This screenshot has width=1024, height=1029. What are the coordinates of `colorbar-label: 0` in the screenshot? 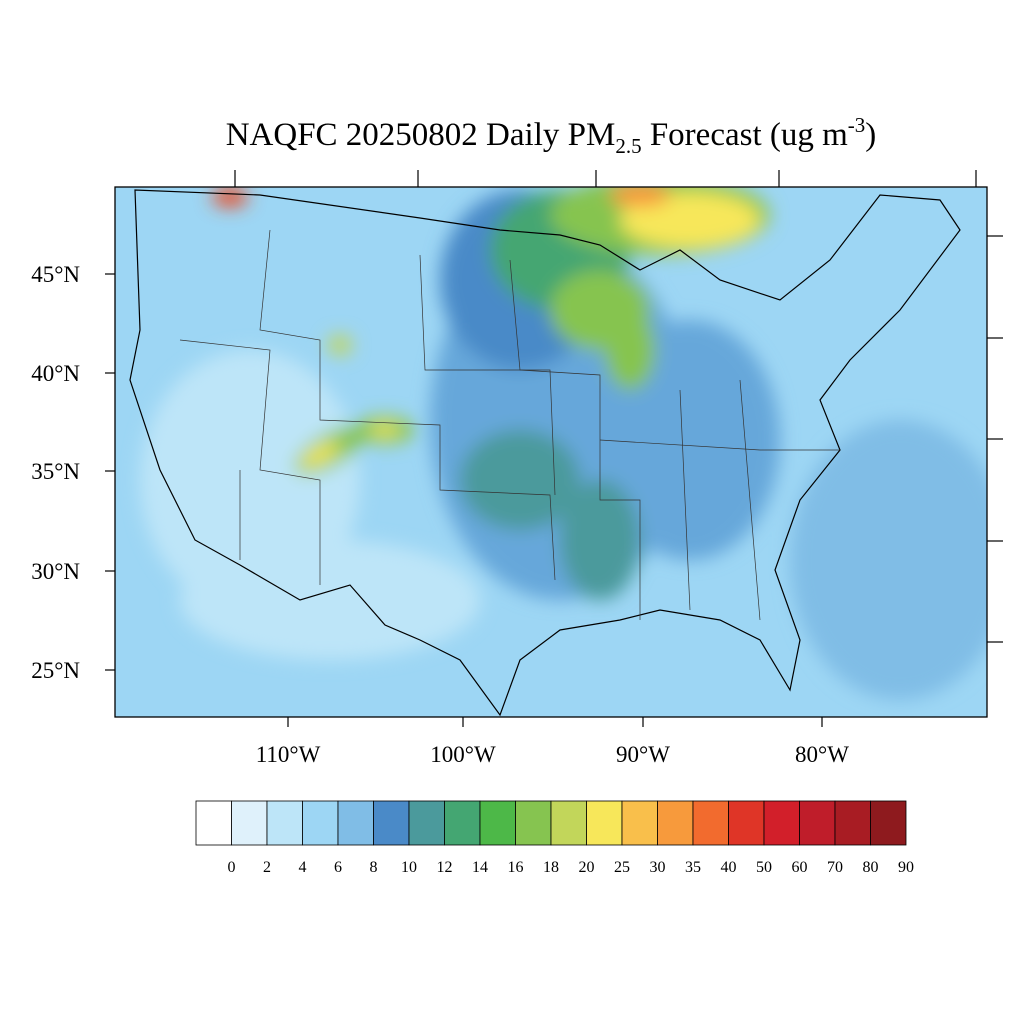 It's located at (232, 867).